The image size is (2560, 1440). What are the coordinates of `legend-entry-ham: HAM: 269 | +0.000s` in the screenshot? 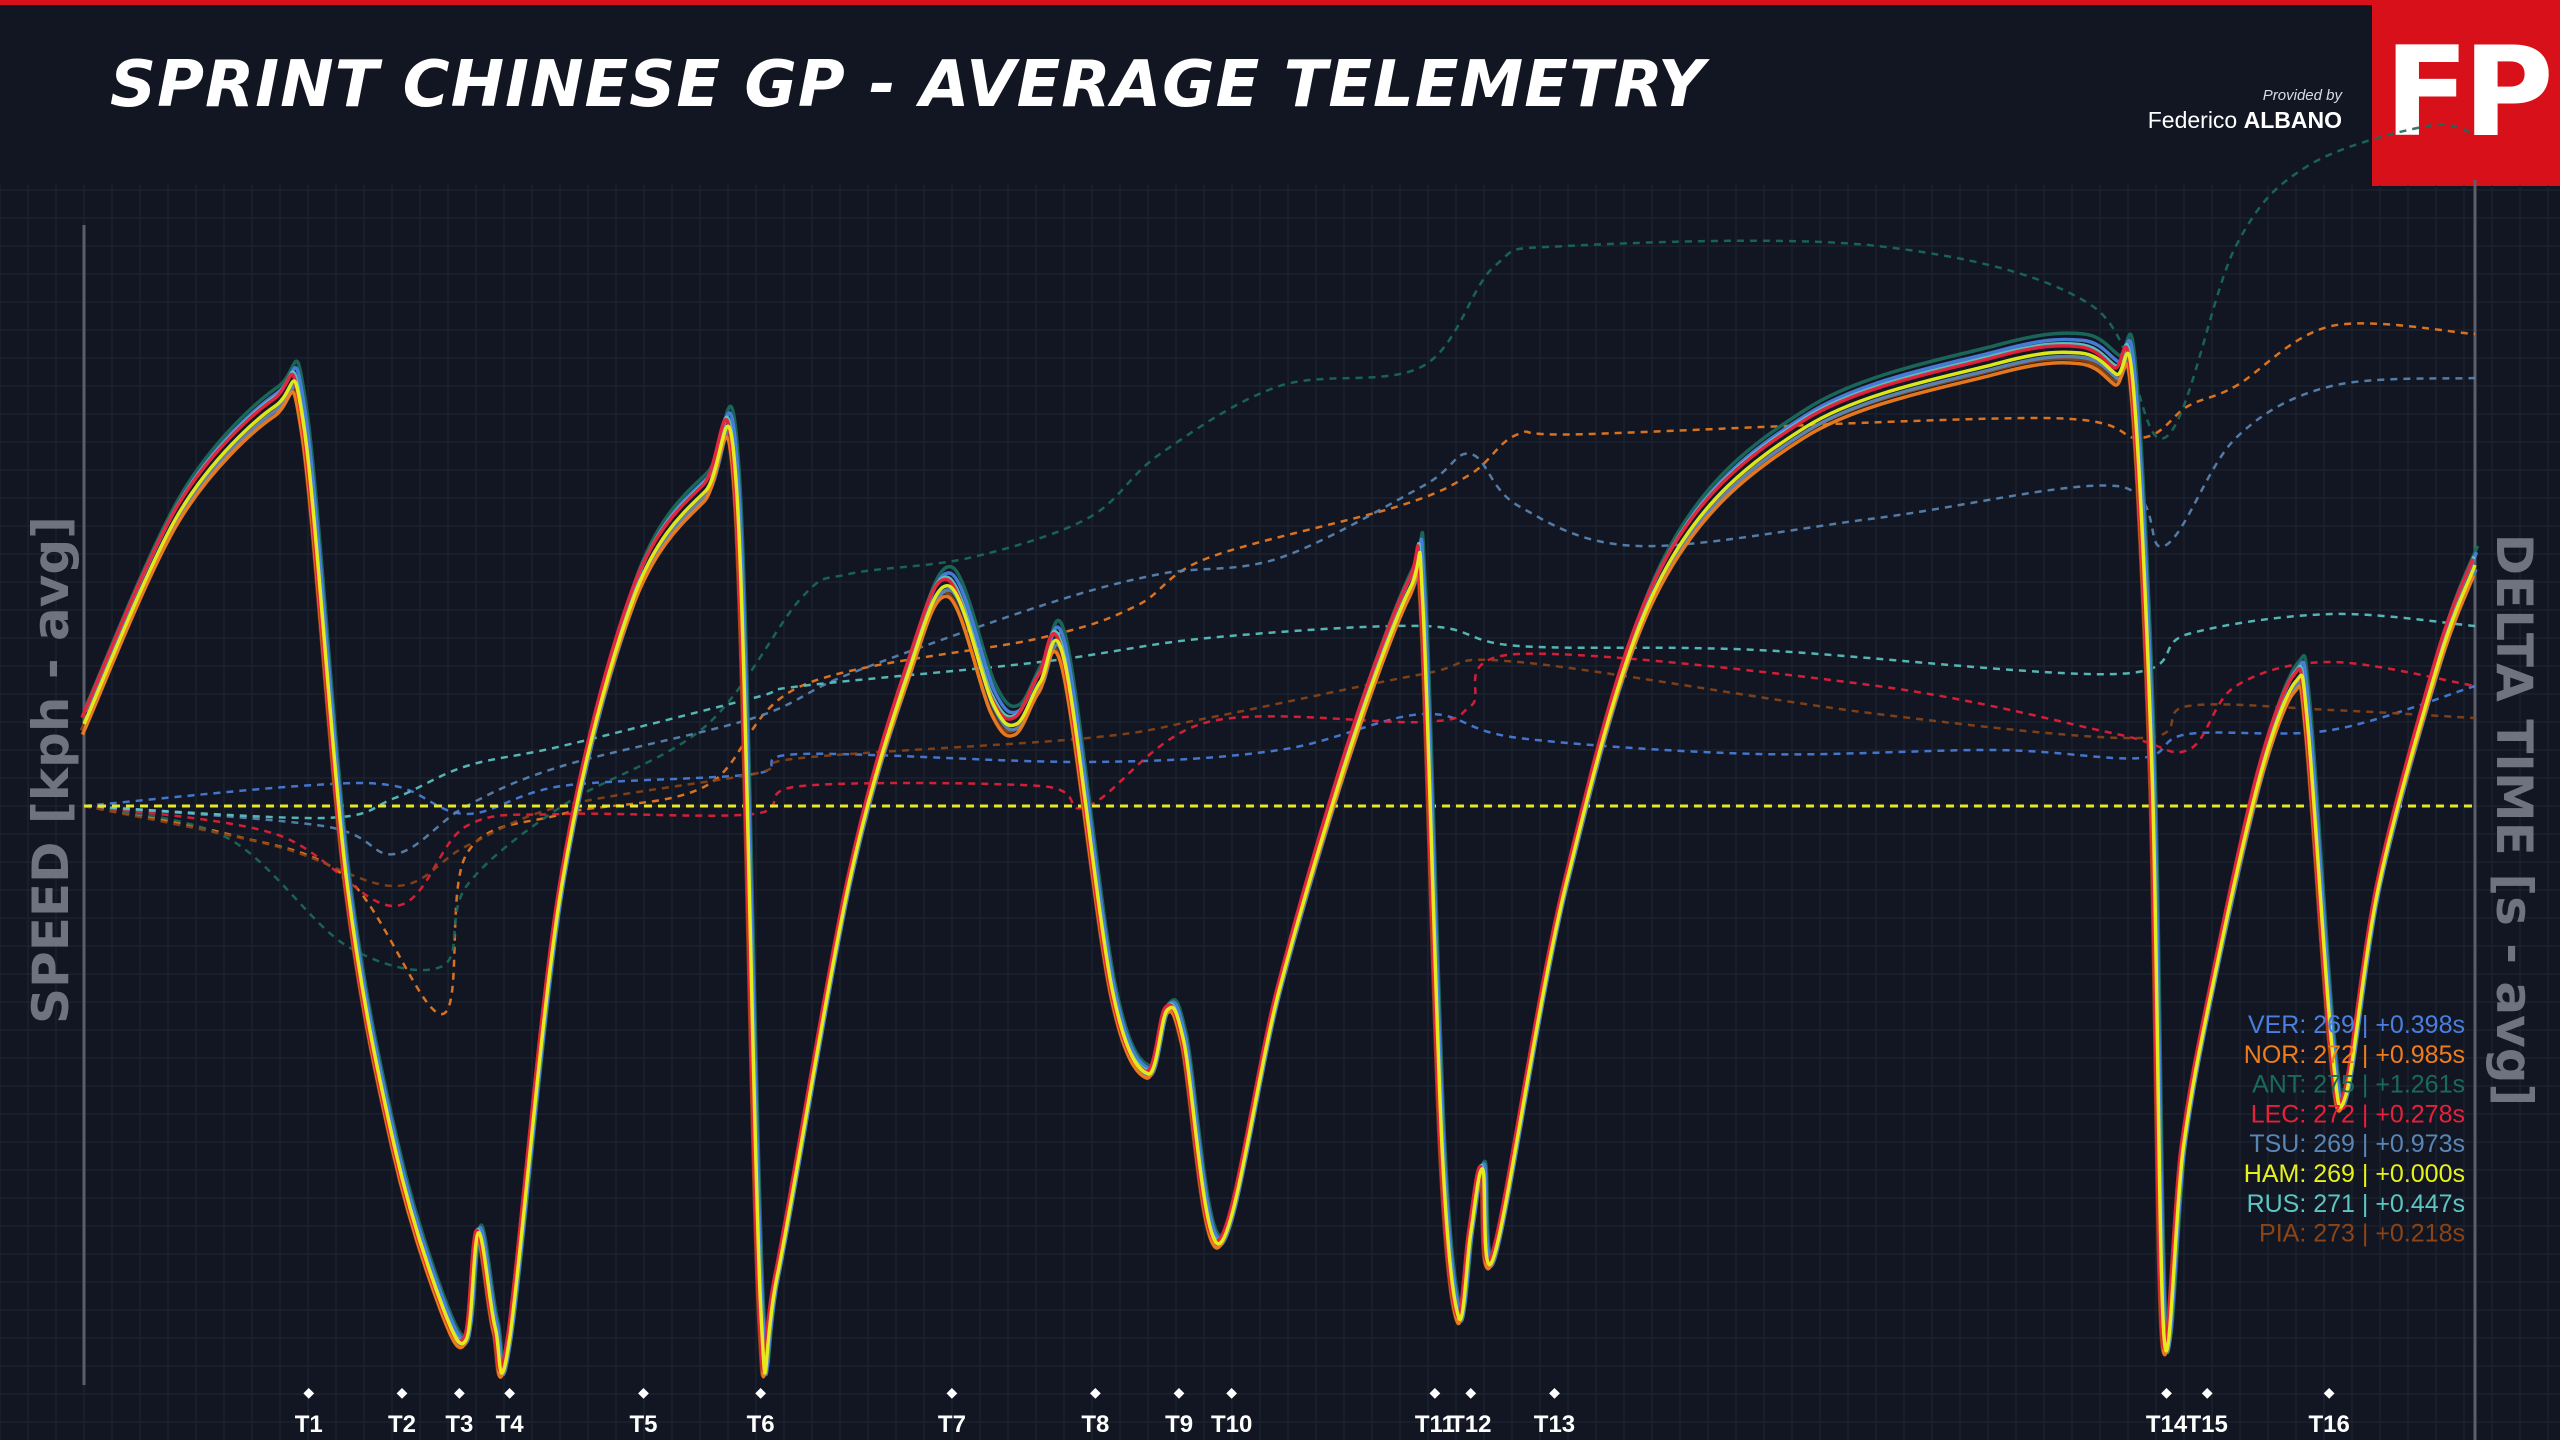 It's located at (2354, 1174).